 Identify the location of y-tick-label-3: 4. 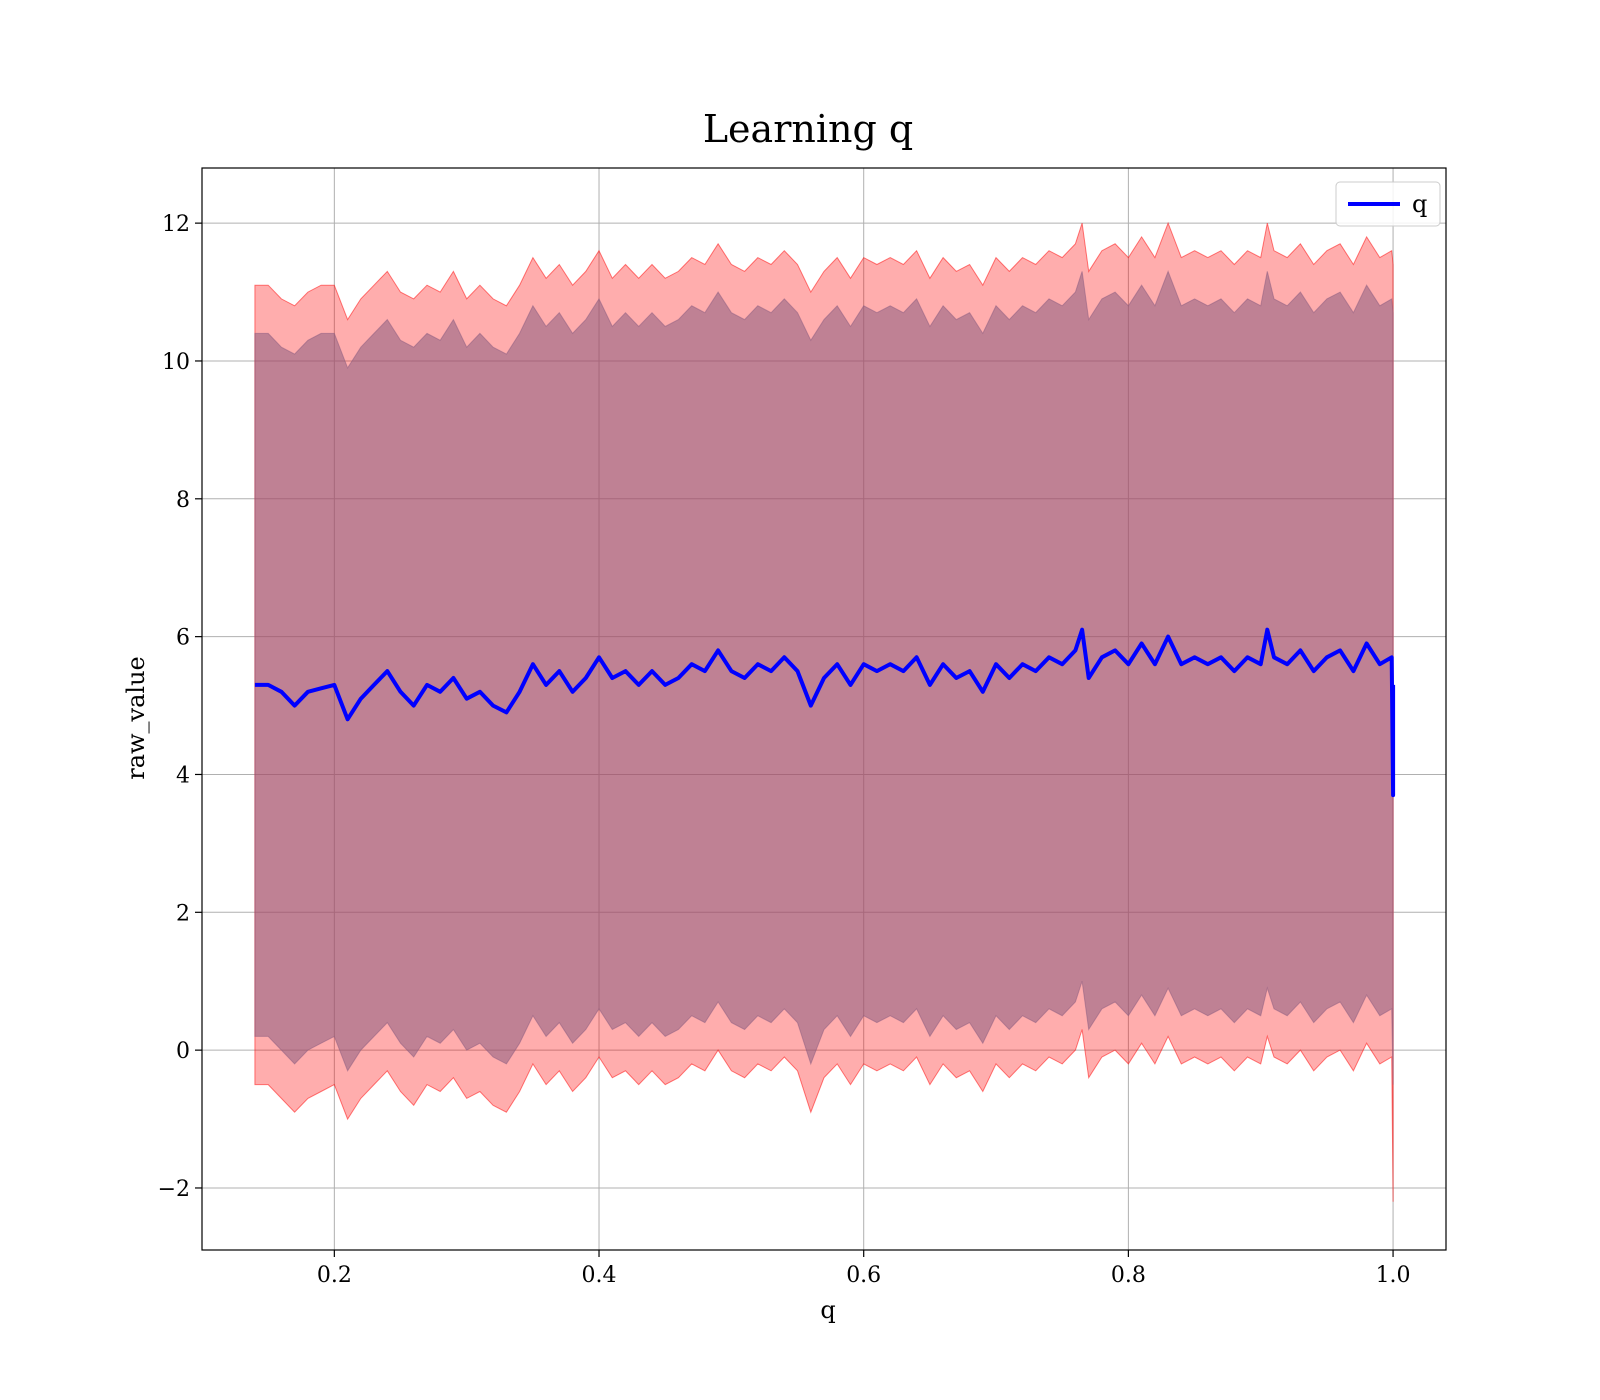
(183, 775).